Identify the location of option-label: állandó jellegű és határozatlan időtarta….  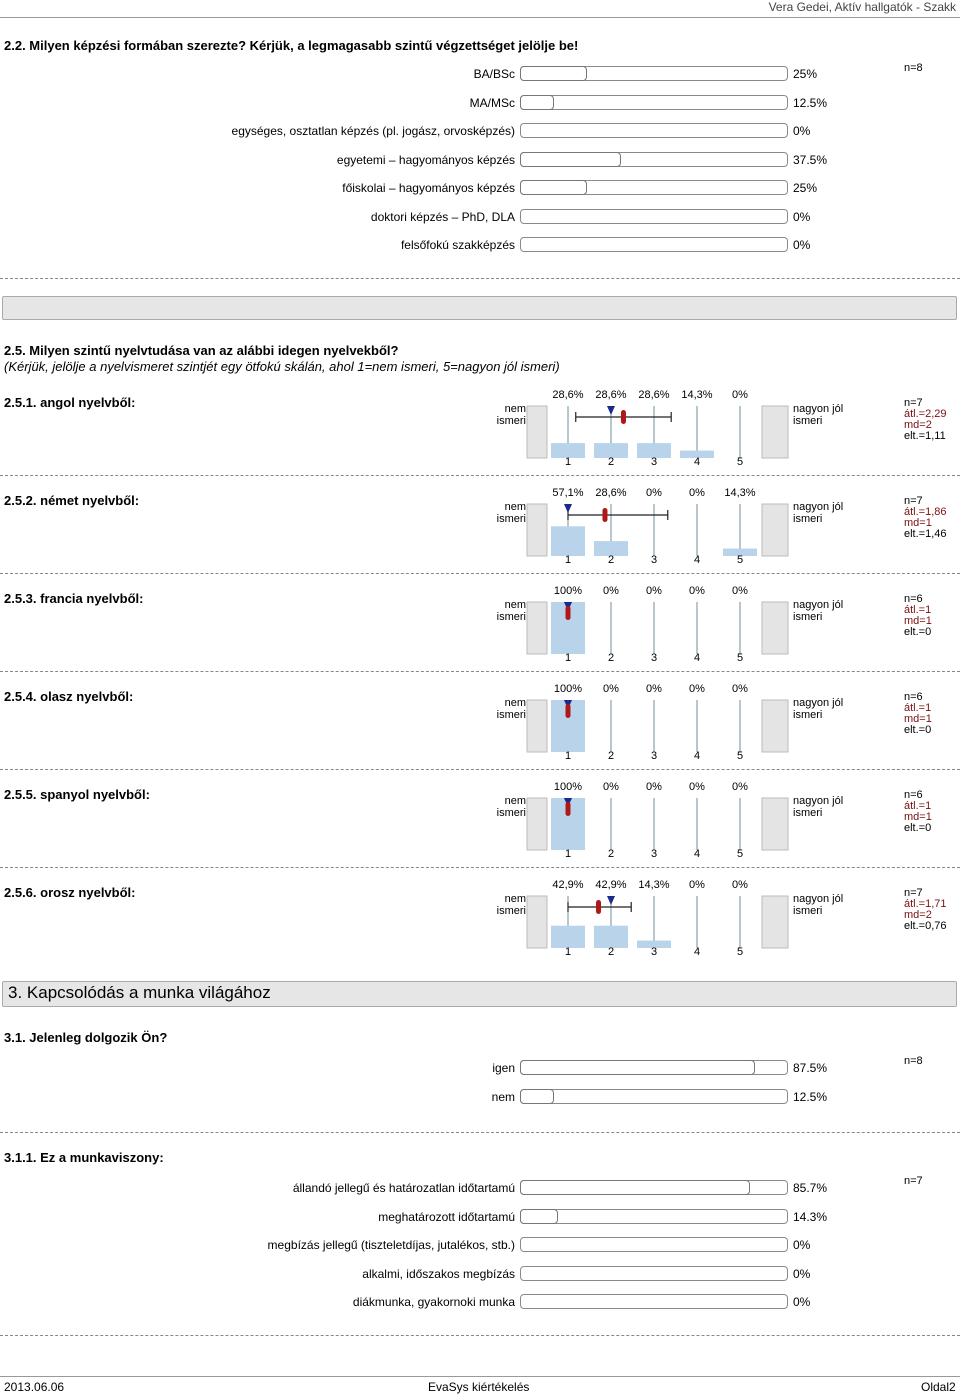
(403, 1188).